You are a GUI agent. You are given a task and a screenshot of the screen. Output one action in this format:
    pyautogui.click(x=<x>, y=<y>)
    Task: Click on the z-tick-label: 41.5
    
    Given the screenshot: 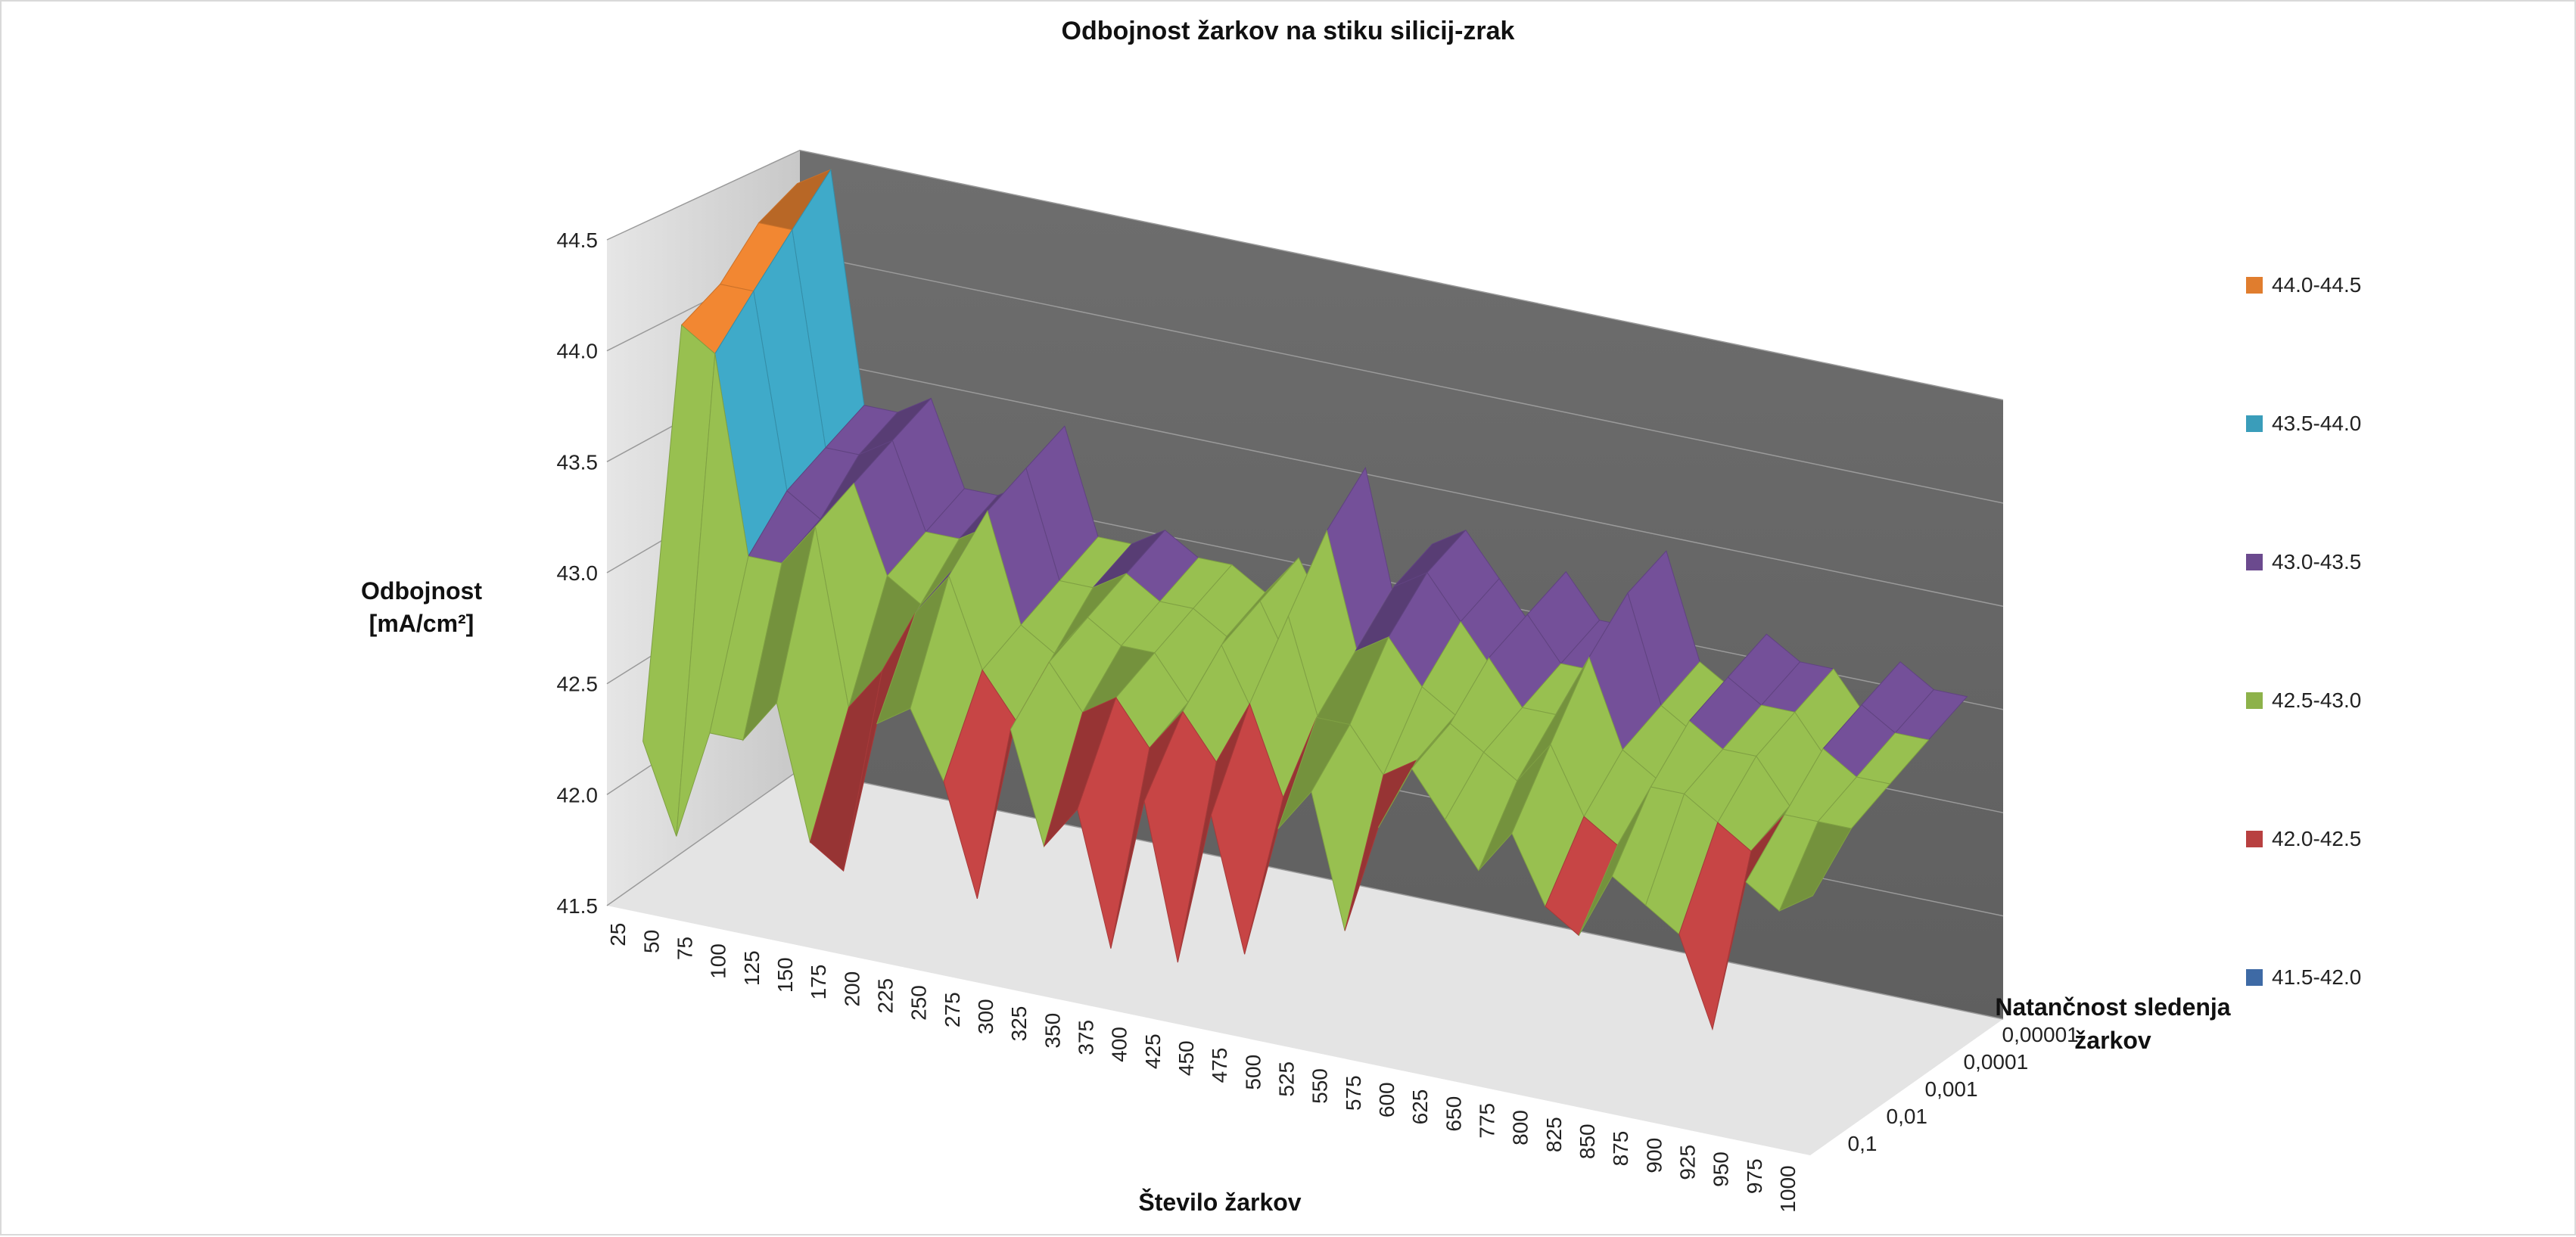 What is the action you would take?
    pyautogui.click(x=578, y=906)
    